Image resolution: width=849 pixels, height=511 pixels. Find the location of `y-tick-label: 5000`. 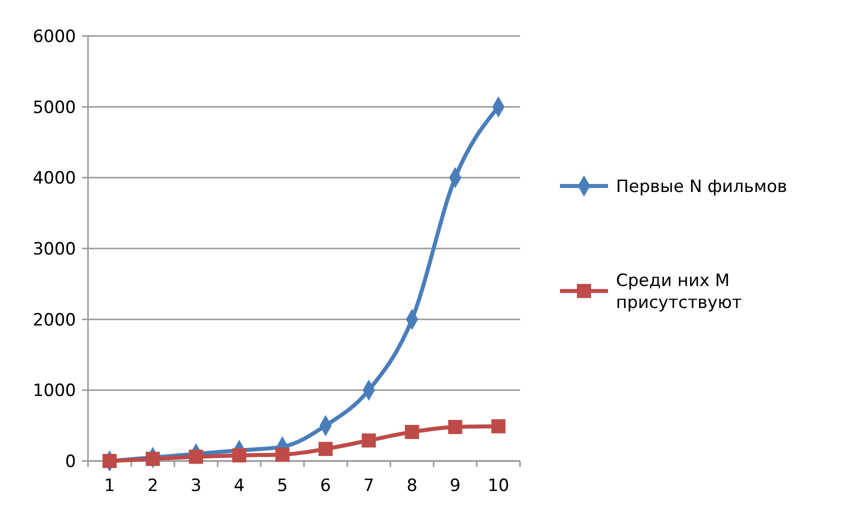

y-tick-label: 5000 is located at coordinates (54, 108).